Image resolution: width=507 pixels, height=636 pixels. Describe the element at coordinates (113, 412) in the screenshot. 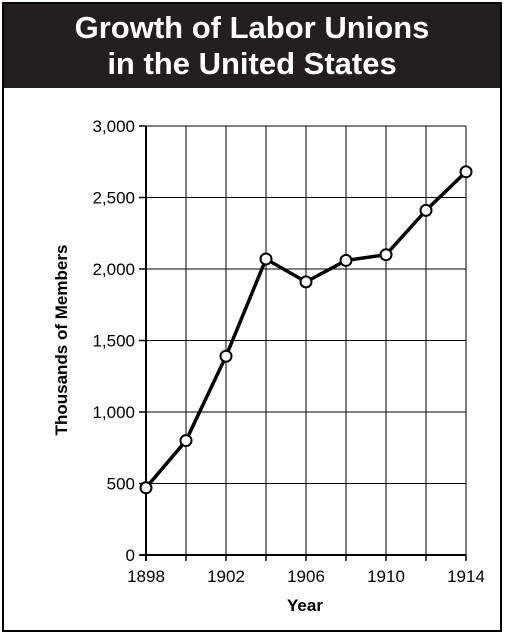

I see `y-tick-label: 1,000` at that location.